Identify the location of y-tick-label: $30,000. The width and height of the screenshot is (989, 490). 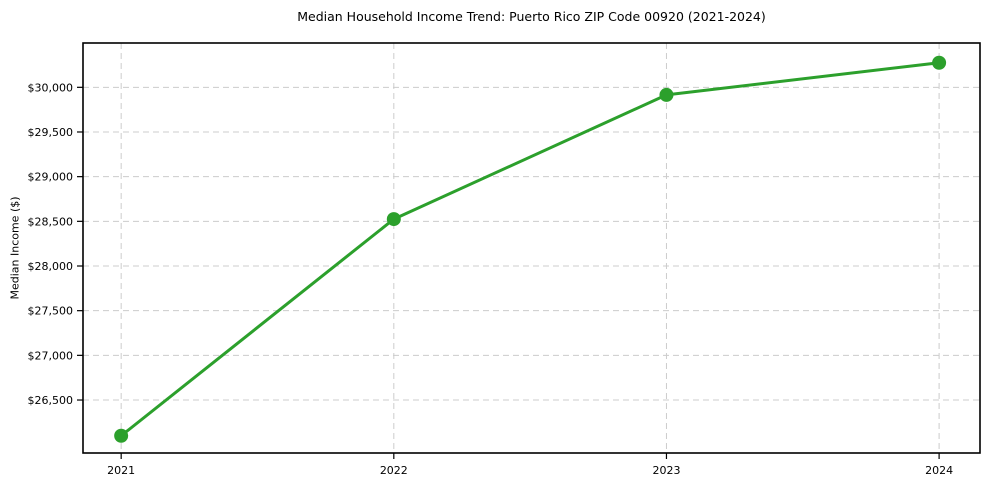
(51, 87).